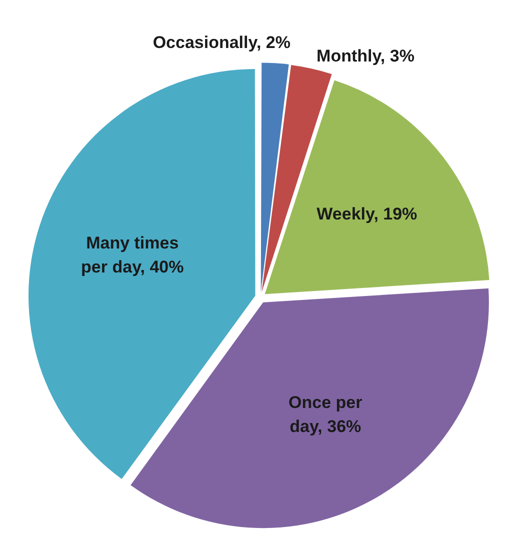 Image resolution: width=521 pixels, height=539 pixels. What do you see at coordinates (365, 56) in the screenshot?
I see `slice-label: Monthly, 3%` at bounding box center [365, 56].